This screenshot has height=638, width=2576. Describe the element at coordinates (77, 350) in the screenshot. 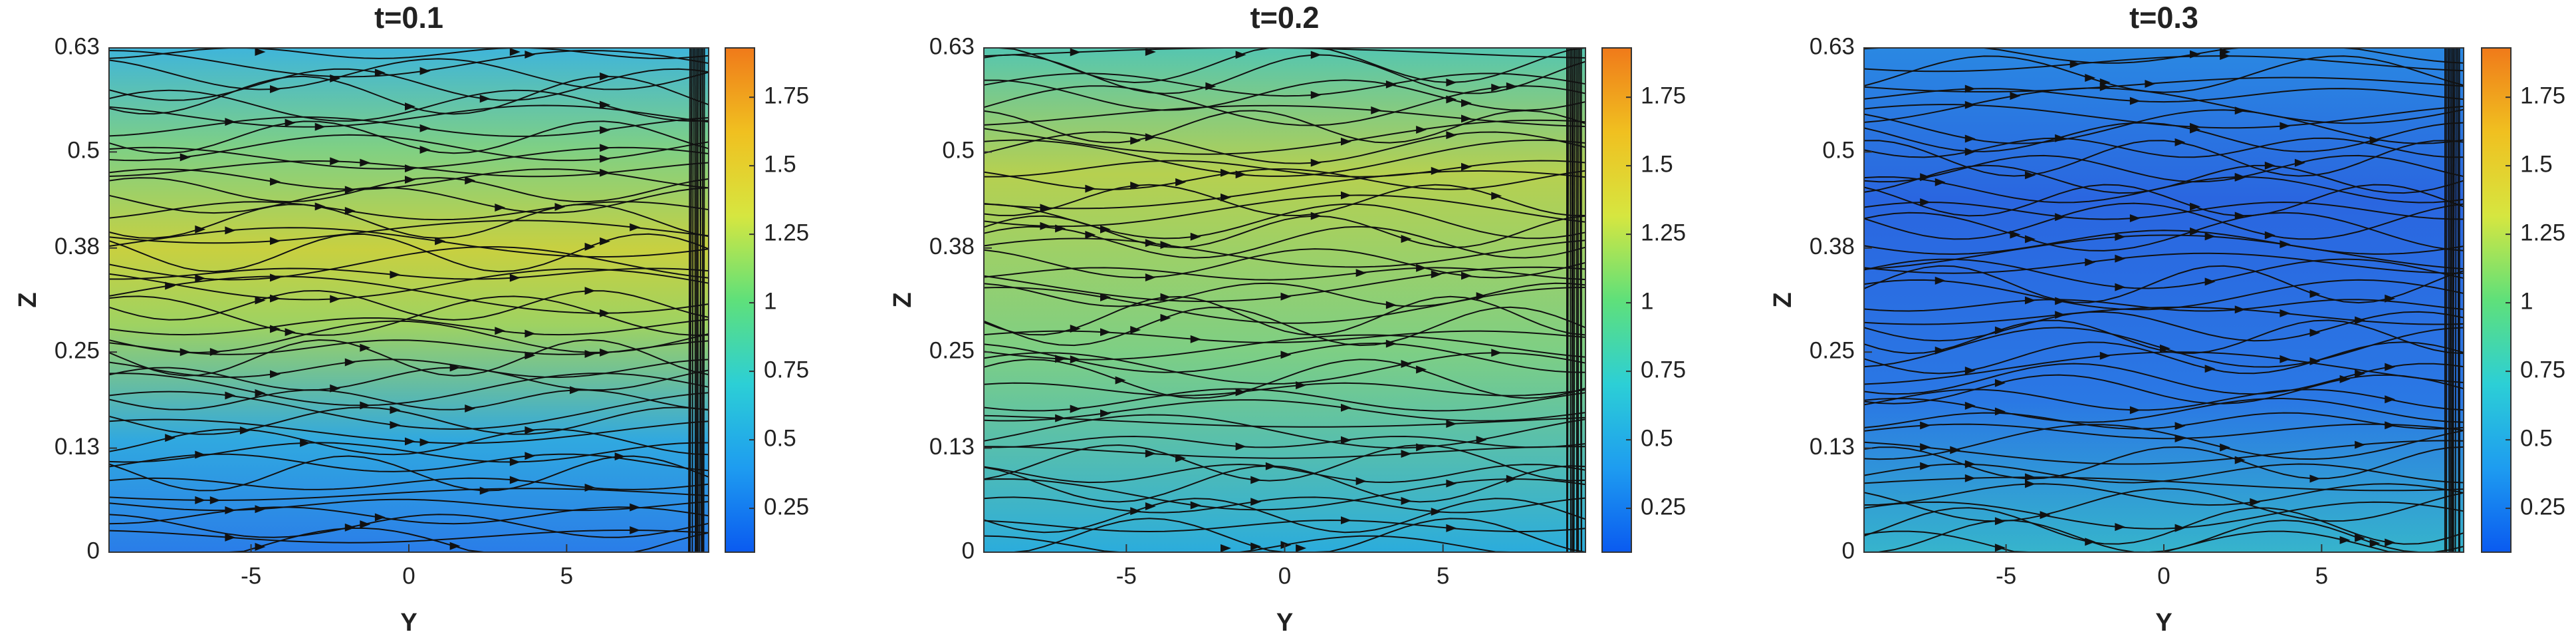

I see `y-tick-label: 0.25` at that location.